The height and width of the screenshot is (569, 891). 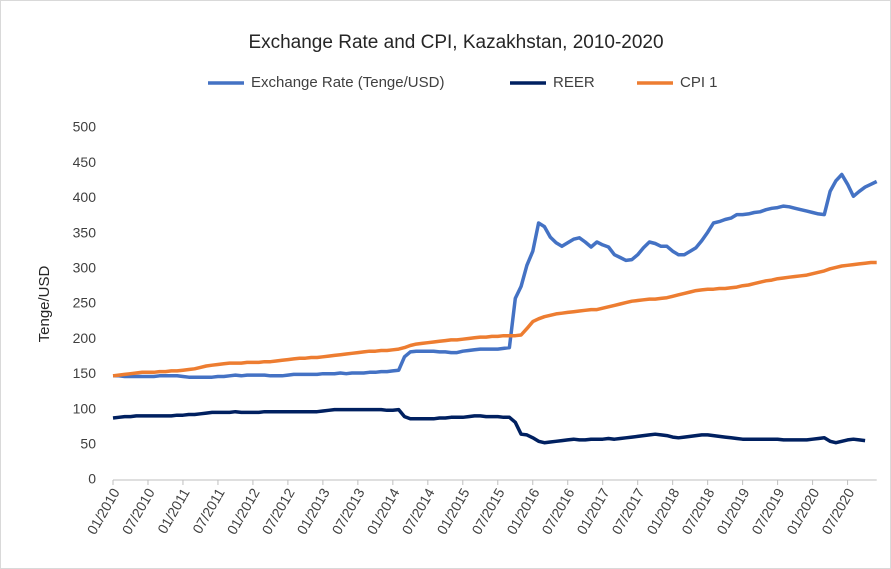 I want to click on y-tick-label: 50, so click(x=88, y=444).